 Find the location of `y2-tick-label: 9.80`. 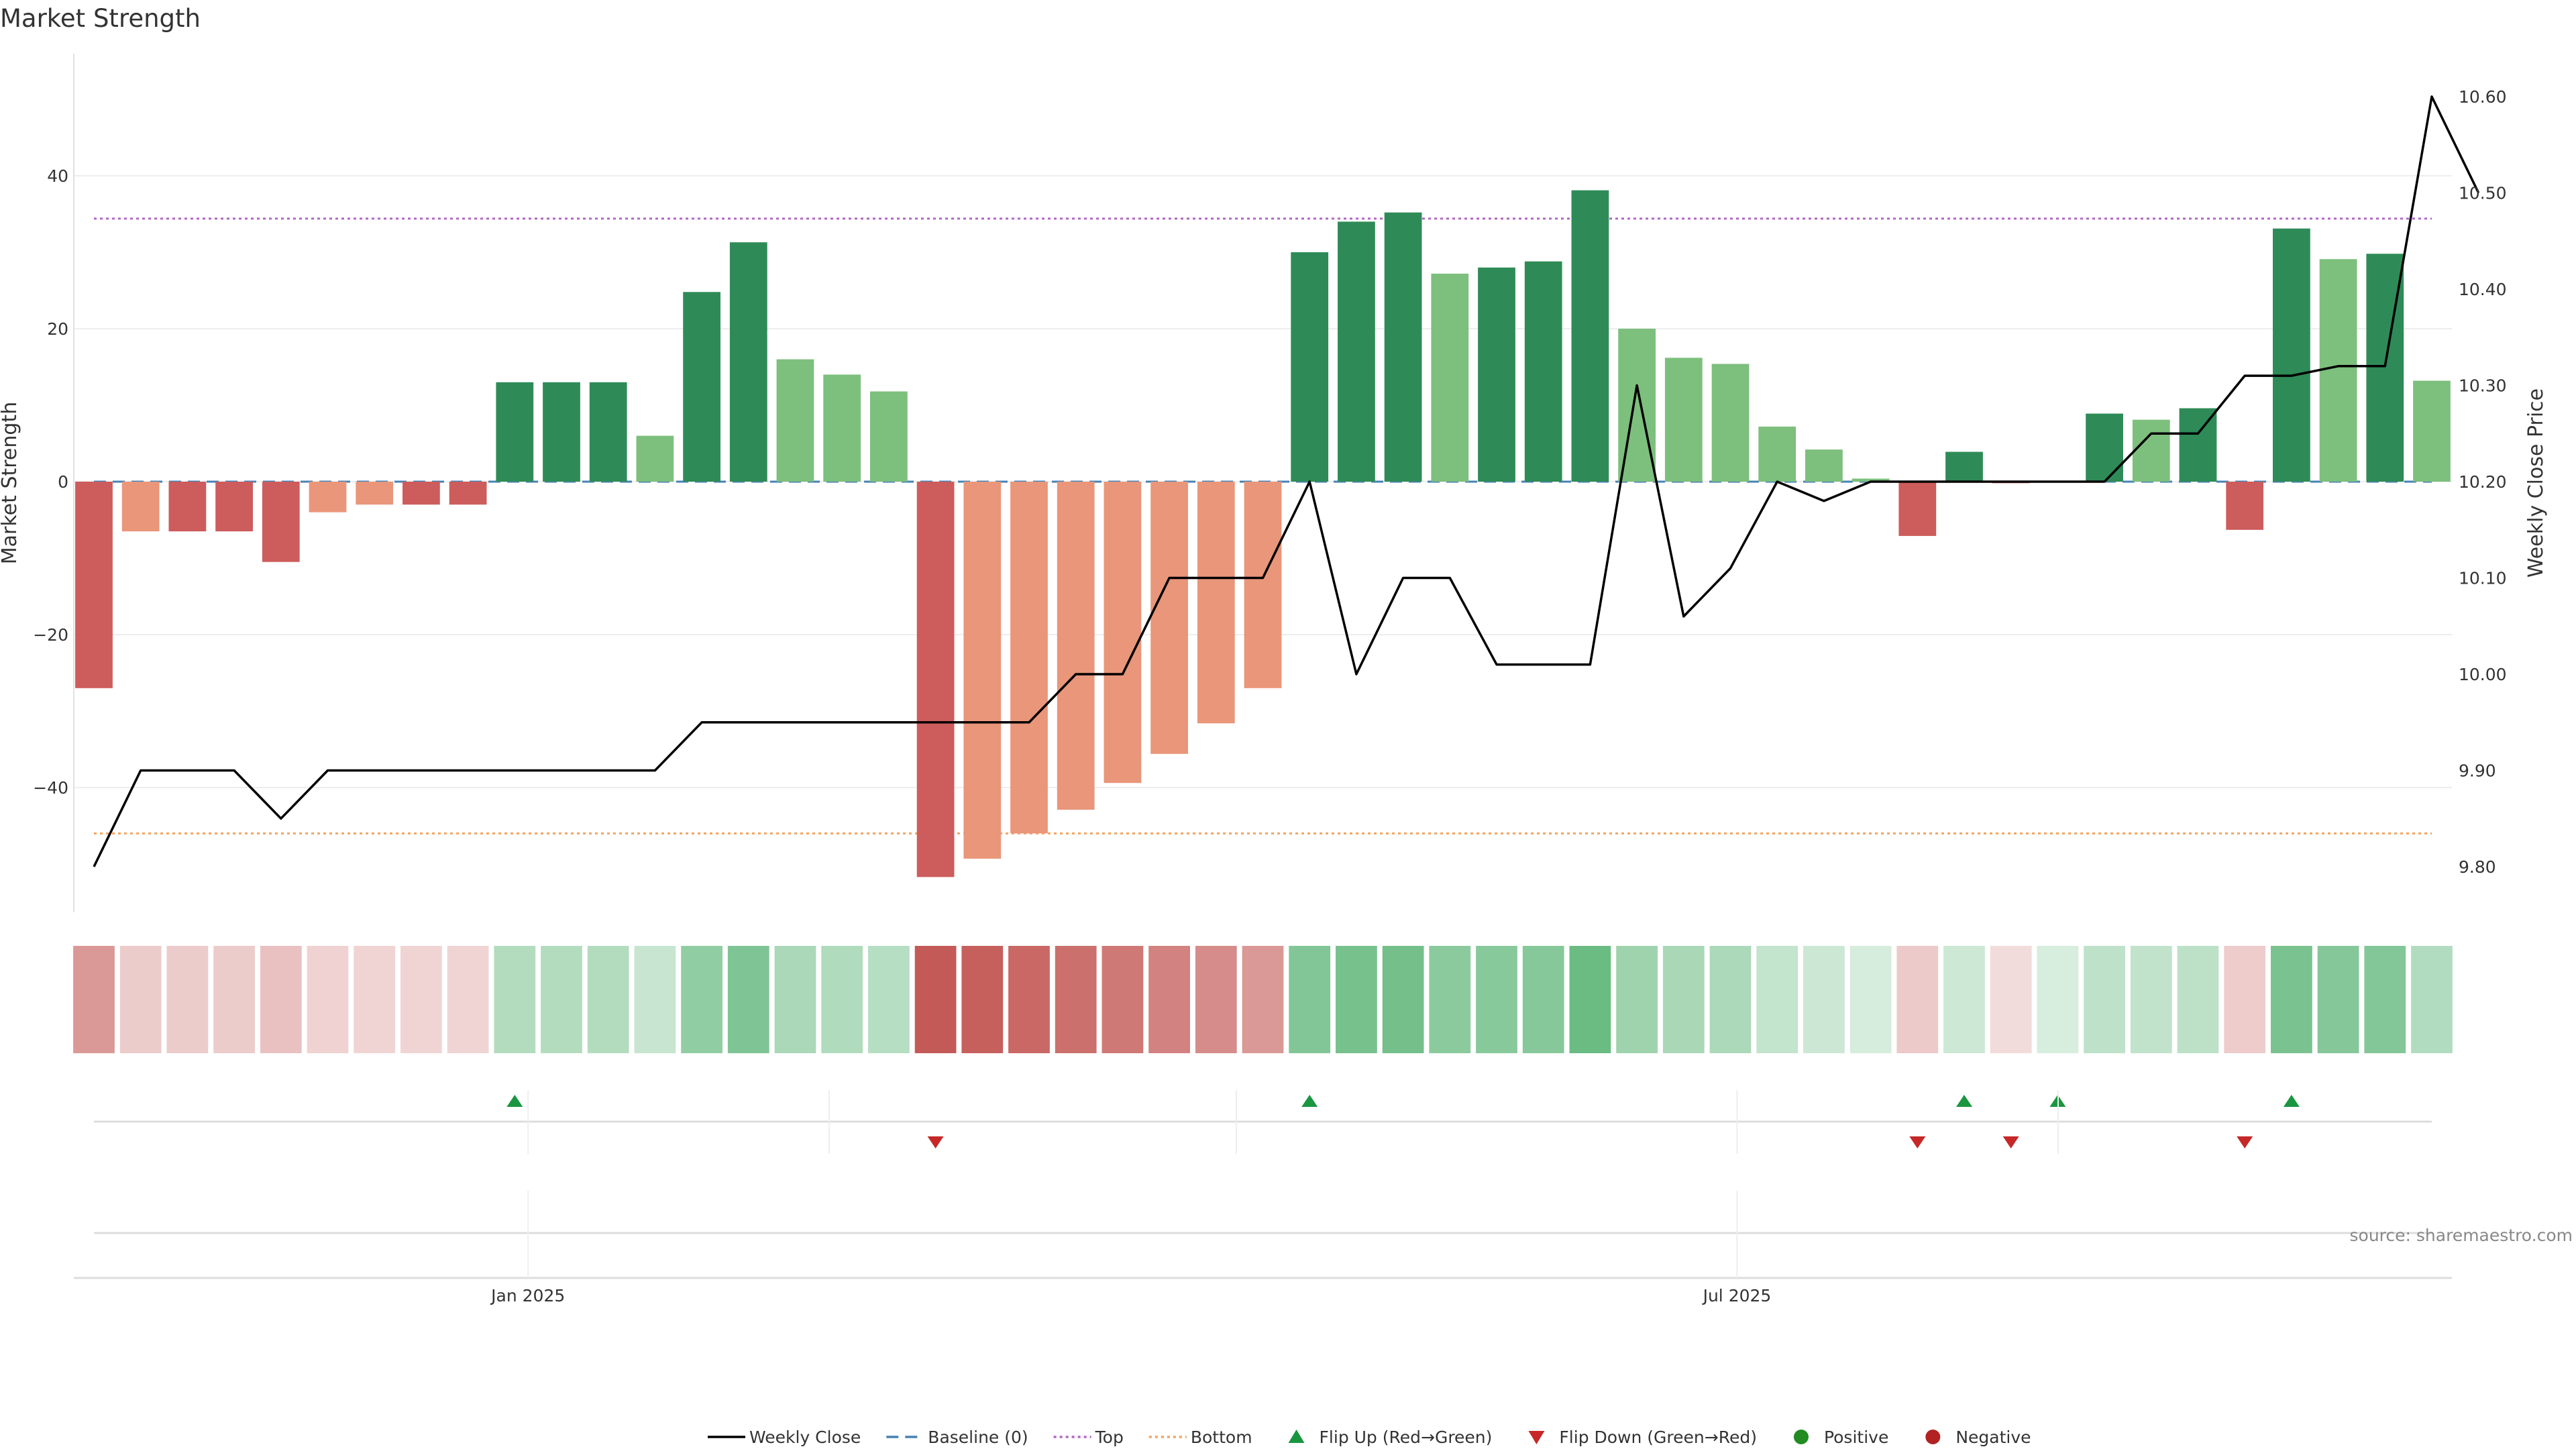

y2-tick-label: 9.80 is located at coordinates (2477, 867).